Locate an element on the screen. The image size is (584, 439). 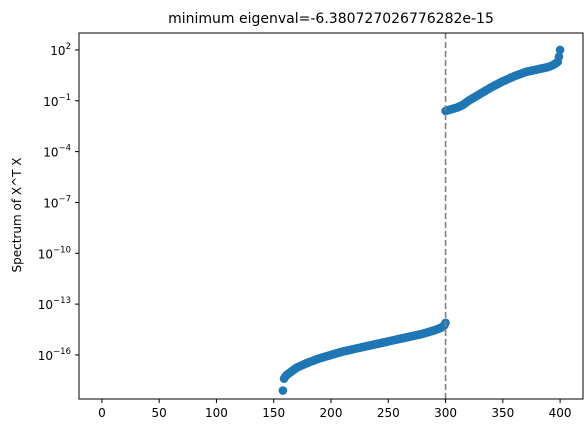
y-tick-label: 10⁻¹ is located at coordinates (57, 101).